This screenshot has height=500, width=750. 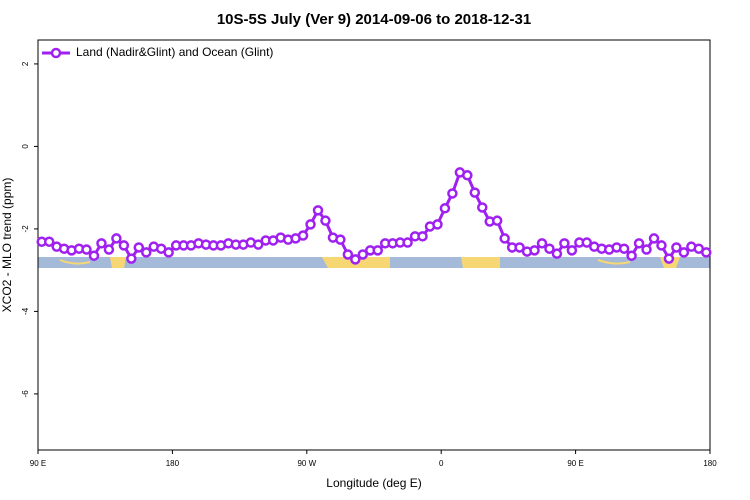 What do you see at coordinates (25, 63) in the screenshot?
I see `y-tick-label: 2` at bounding box center [25, 63].